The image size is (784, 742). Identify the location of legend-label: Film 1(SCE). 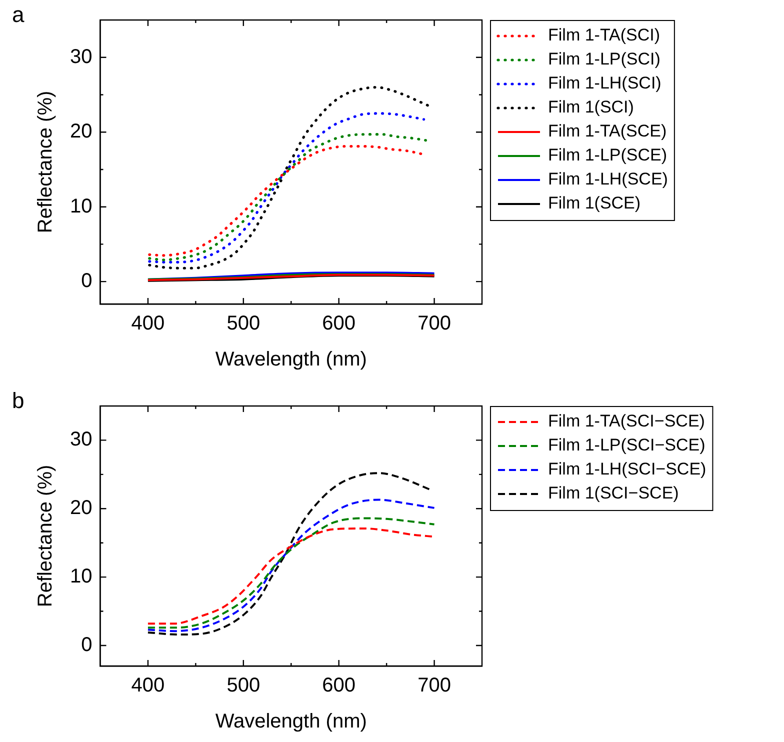
(594, 203).